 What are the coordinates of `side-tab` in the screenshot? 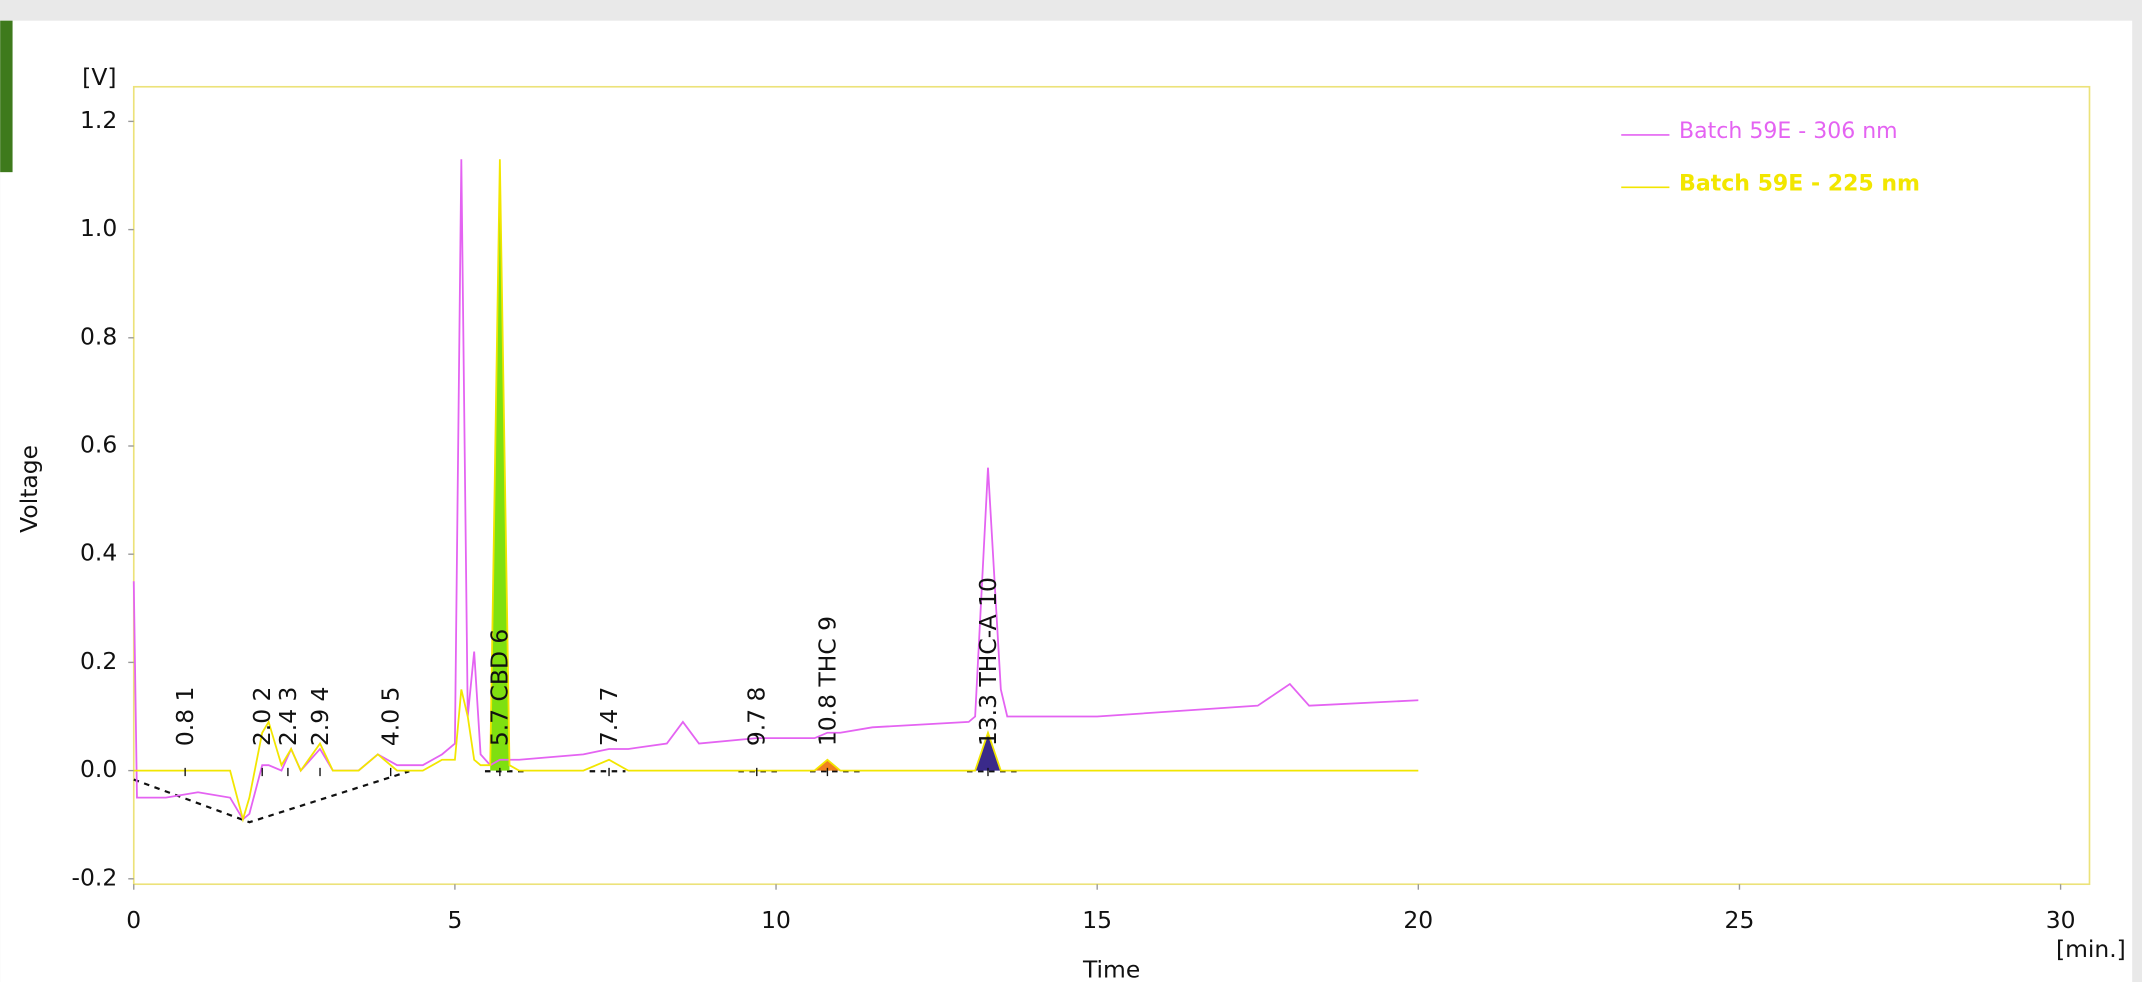 It's located at (6, 96).